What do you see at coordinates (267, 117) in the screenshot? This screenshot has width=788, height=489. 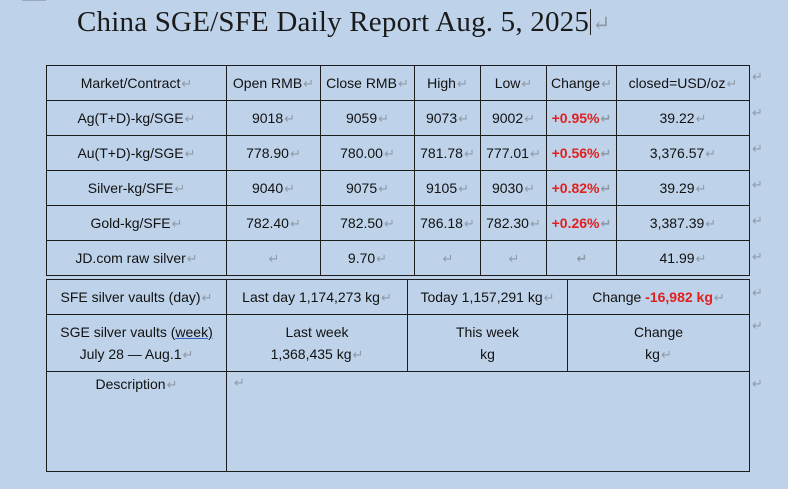 I see `open-value: 9018` at bounding box center [267, 117].